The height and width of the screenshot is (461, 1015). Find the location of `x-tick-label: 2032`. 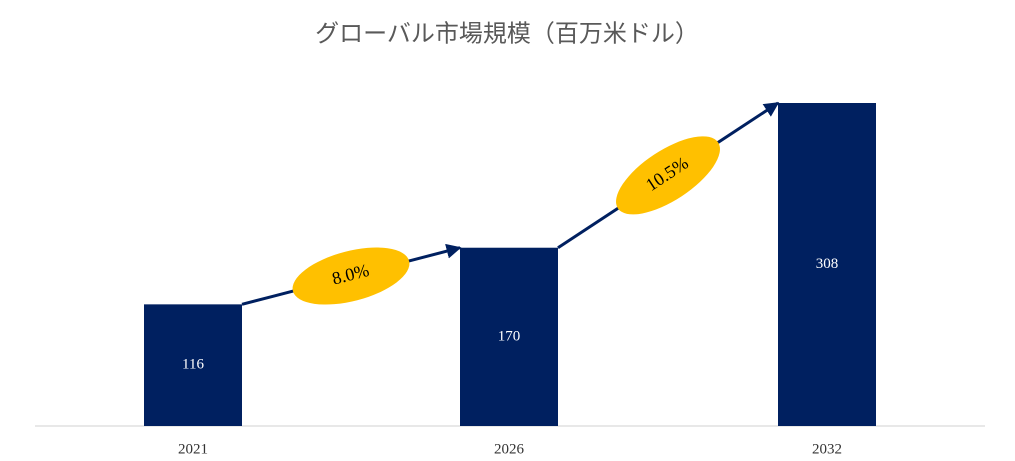

x-tick-label: 2032 is located at coordinates (827, 449).